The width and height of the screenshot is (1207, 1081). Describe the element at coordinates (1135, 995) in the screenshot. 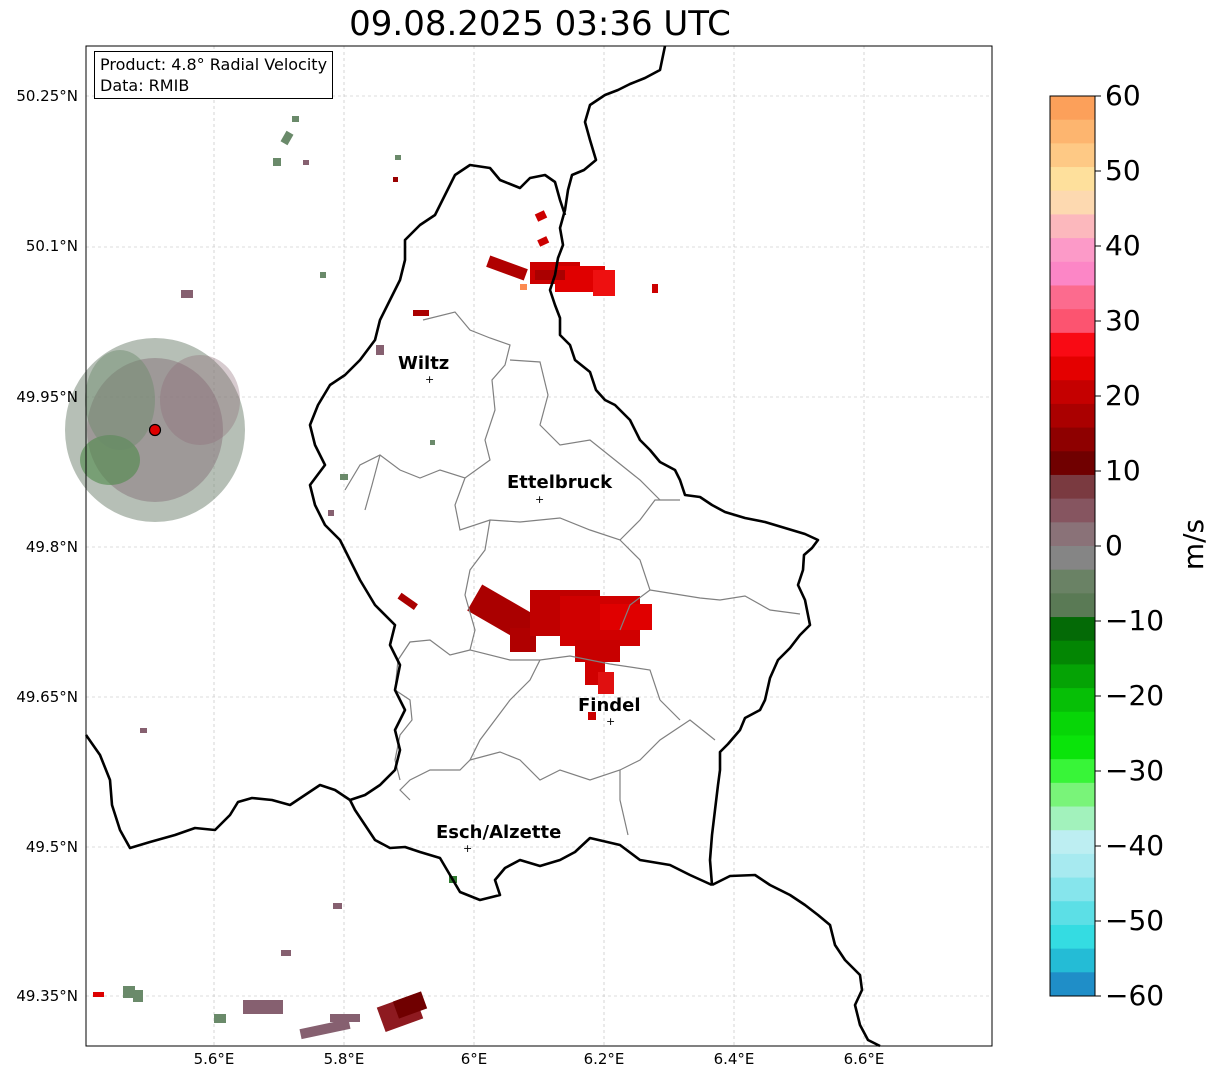

I see `colorbar-tick-label: −60` at that location.